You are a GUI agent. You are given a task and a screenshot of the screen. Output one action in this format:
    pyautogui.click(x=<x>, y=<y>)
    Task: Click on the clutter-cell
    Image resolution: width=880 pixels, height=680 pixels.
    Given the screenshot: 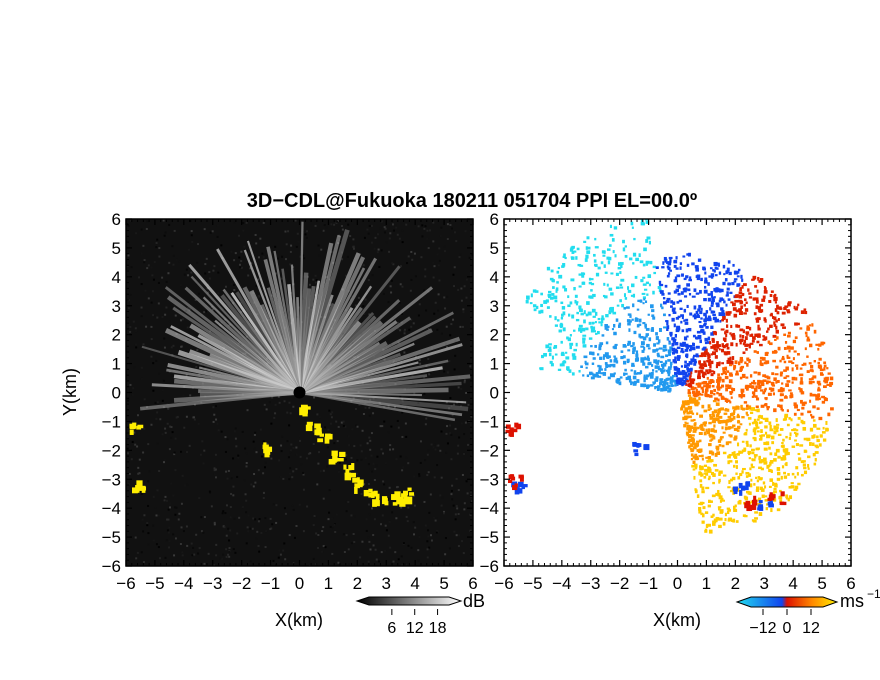 What is the action you would take?
    pyautogui.click(x=334, y=453)
    